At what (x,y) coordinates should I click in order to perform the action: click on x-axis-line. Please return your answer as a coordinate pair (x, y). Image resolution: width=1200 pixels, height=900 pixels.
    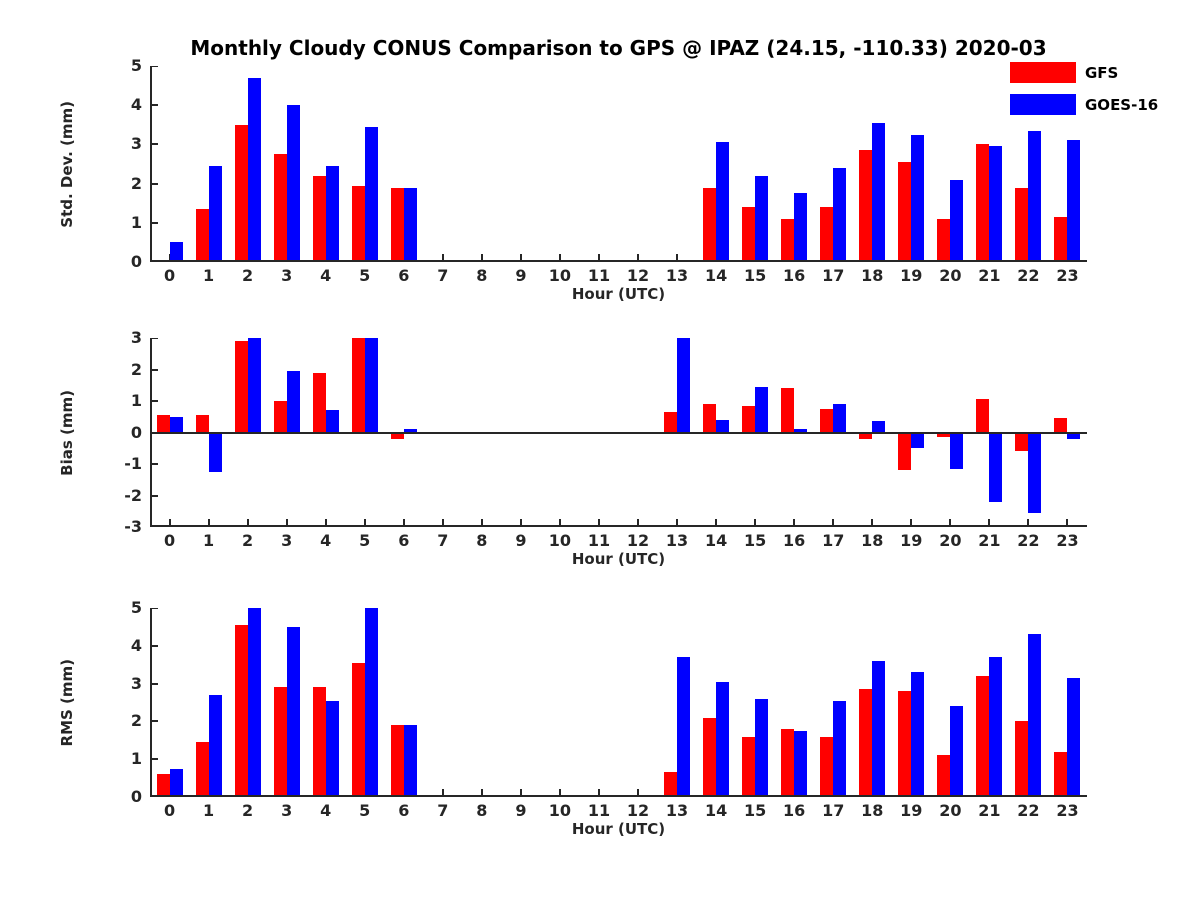
    Looking at the image, I should click on (618, 526).